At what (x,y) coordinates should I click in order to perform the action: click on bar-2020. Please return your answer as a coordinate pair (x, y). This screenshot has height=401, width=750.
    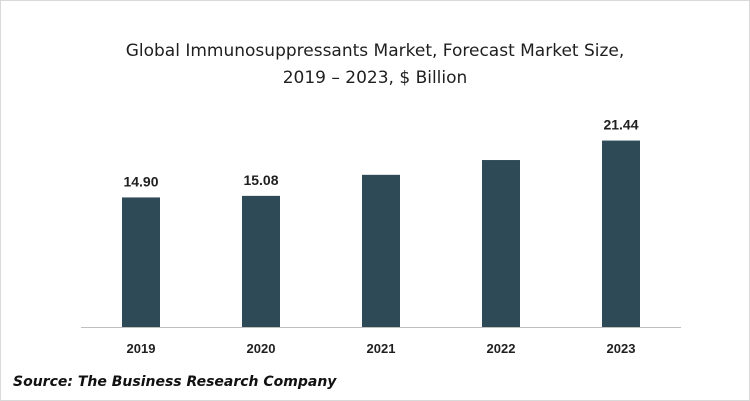
    Looking at the image, I should click on (261, 261).